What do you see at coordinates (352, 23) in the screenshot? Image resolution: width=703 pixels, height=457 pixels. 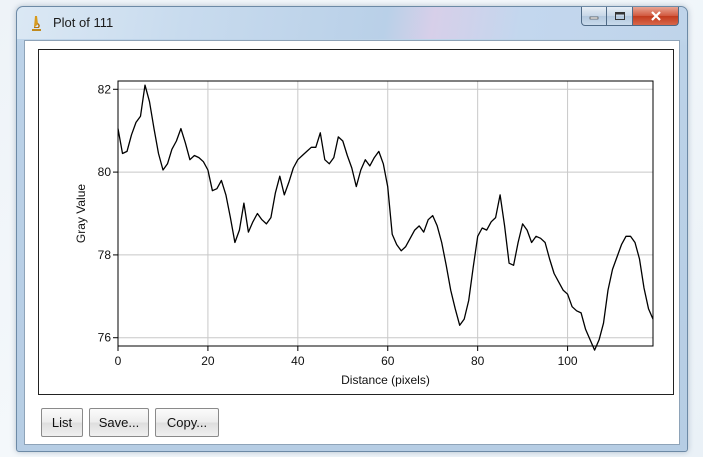 I see `title-bar: Plot of 111` at bounding box center [352, 23].